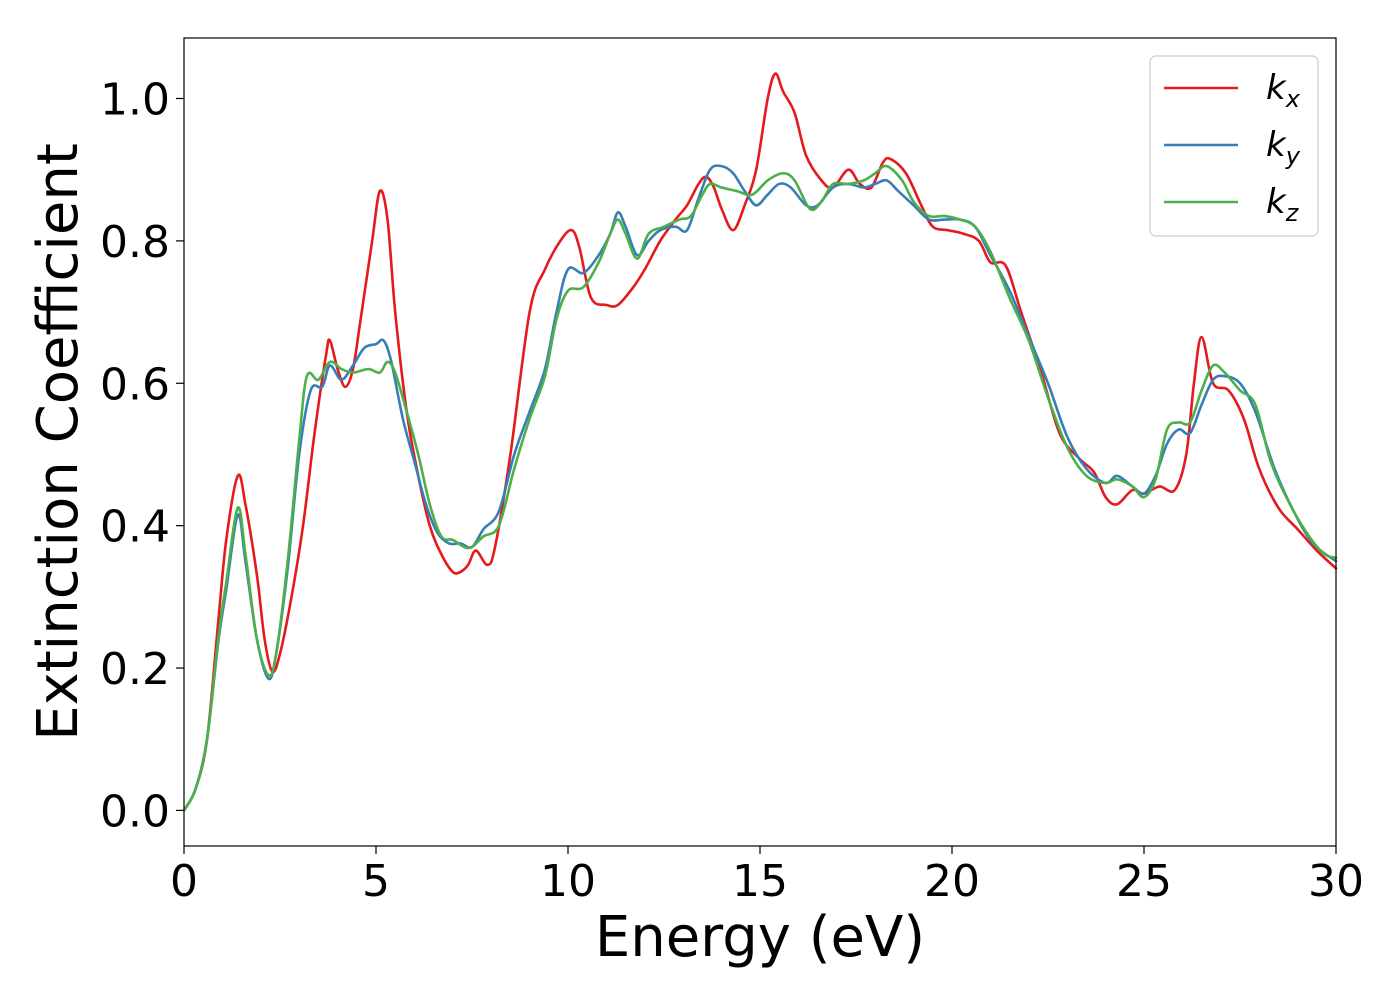  What do you see at coordinates (1283, 204) in the screenshot?
I see `legend-label-kz: kz` at bounding box center [1283, 204].